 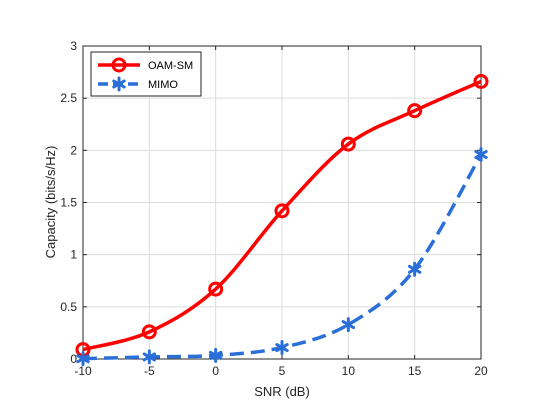 What do you see at coordinates (170, 66) in the screenshot?
I see `legend-label: OAM-SM` at bounding box center [170, 66].